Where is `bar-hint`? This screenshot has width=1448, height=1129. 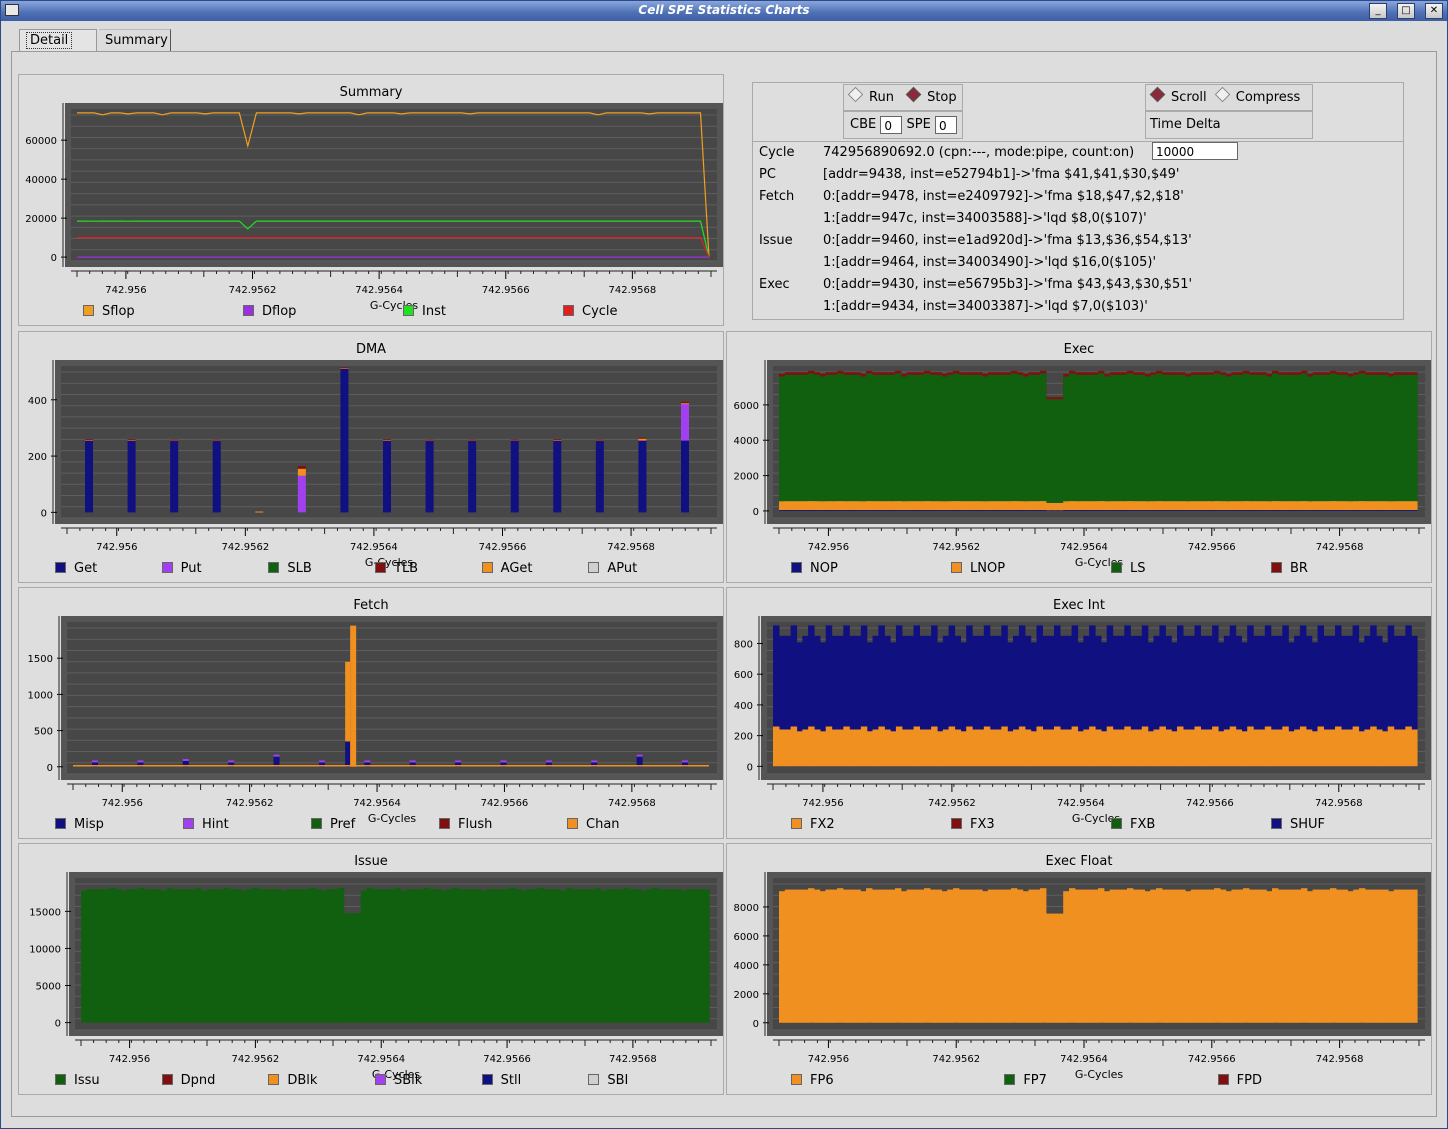
bar-hint is located at coordinates (321, 761).